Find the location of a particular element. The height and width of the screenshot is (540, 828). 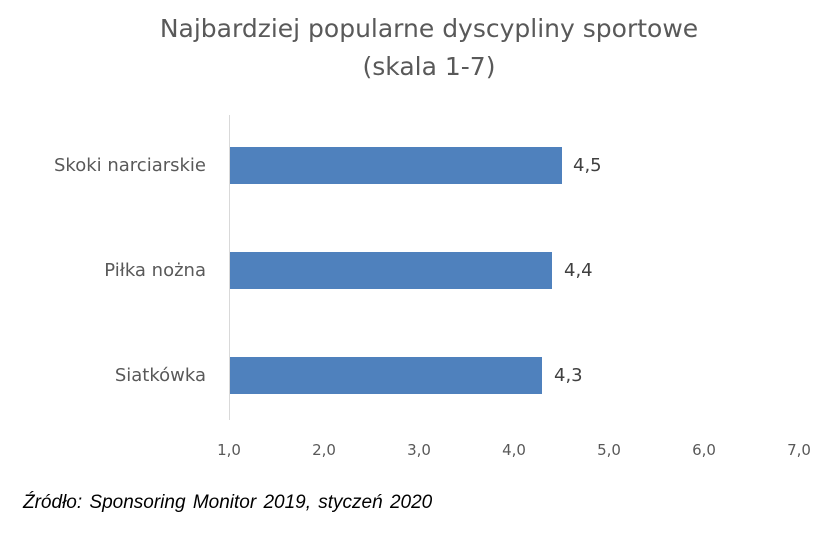

bar-value-label: 4,3 is located at coordinates (568, 375).